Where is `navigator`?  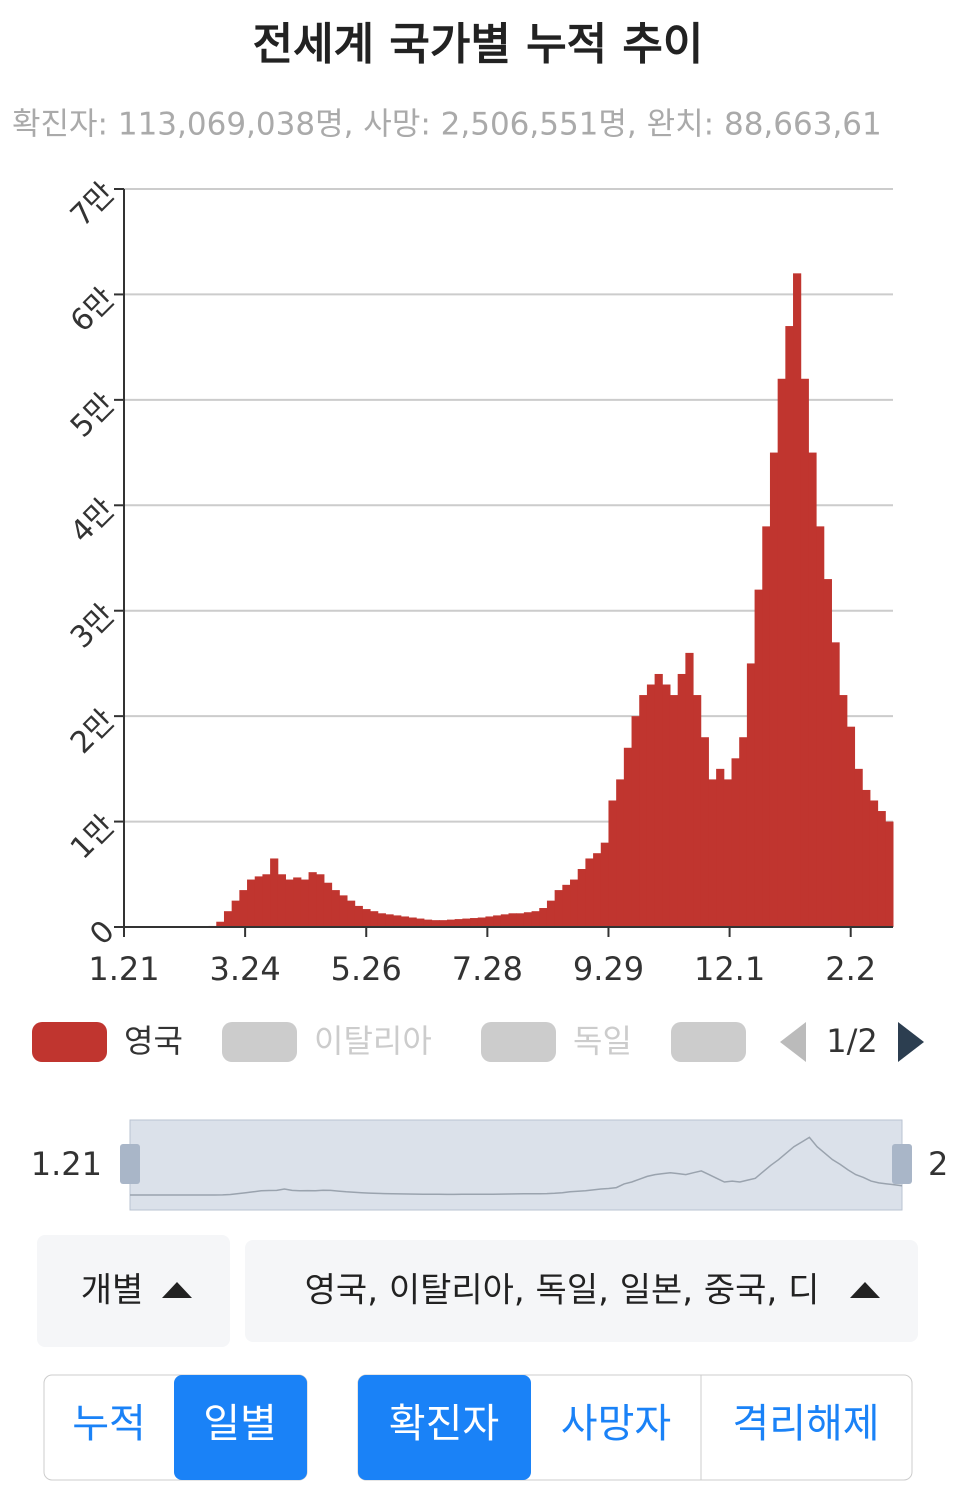 navigator is located at coordinates (516, 1165).